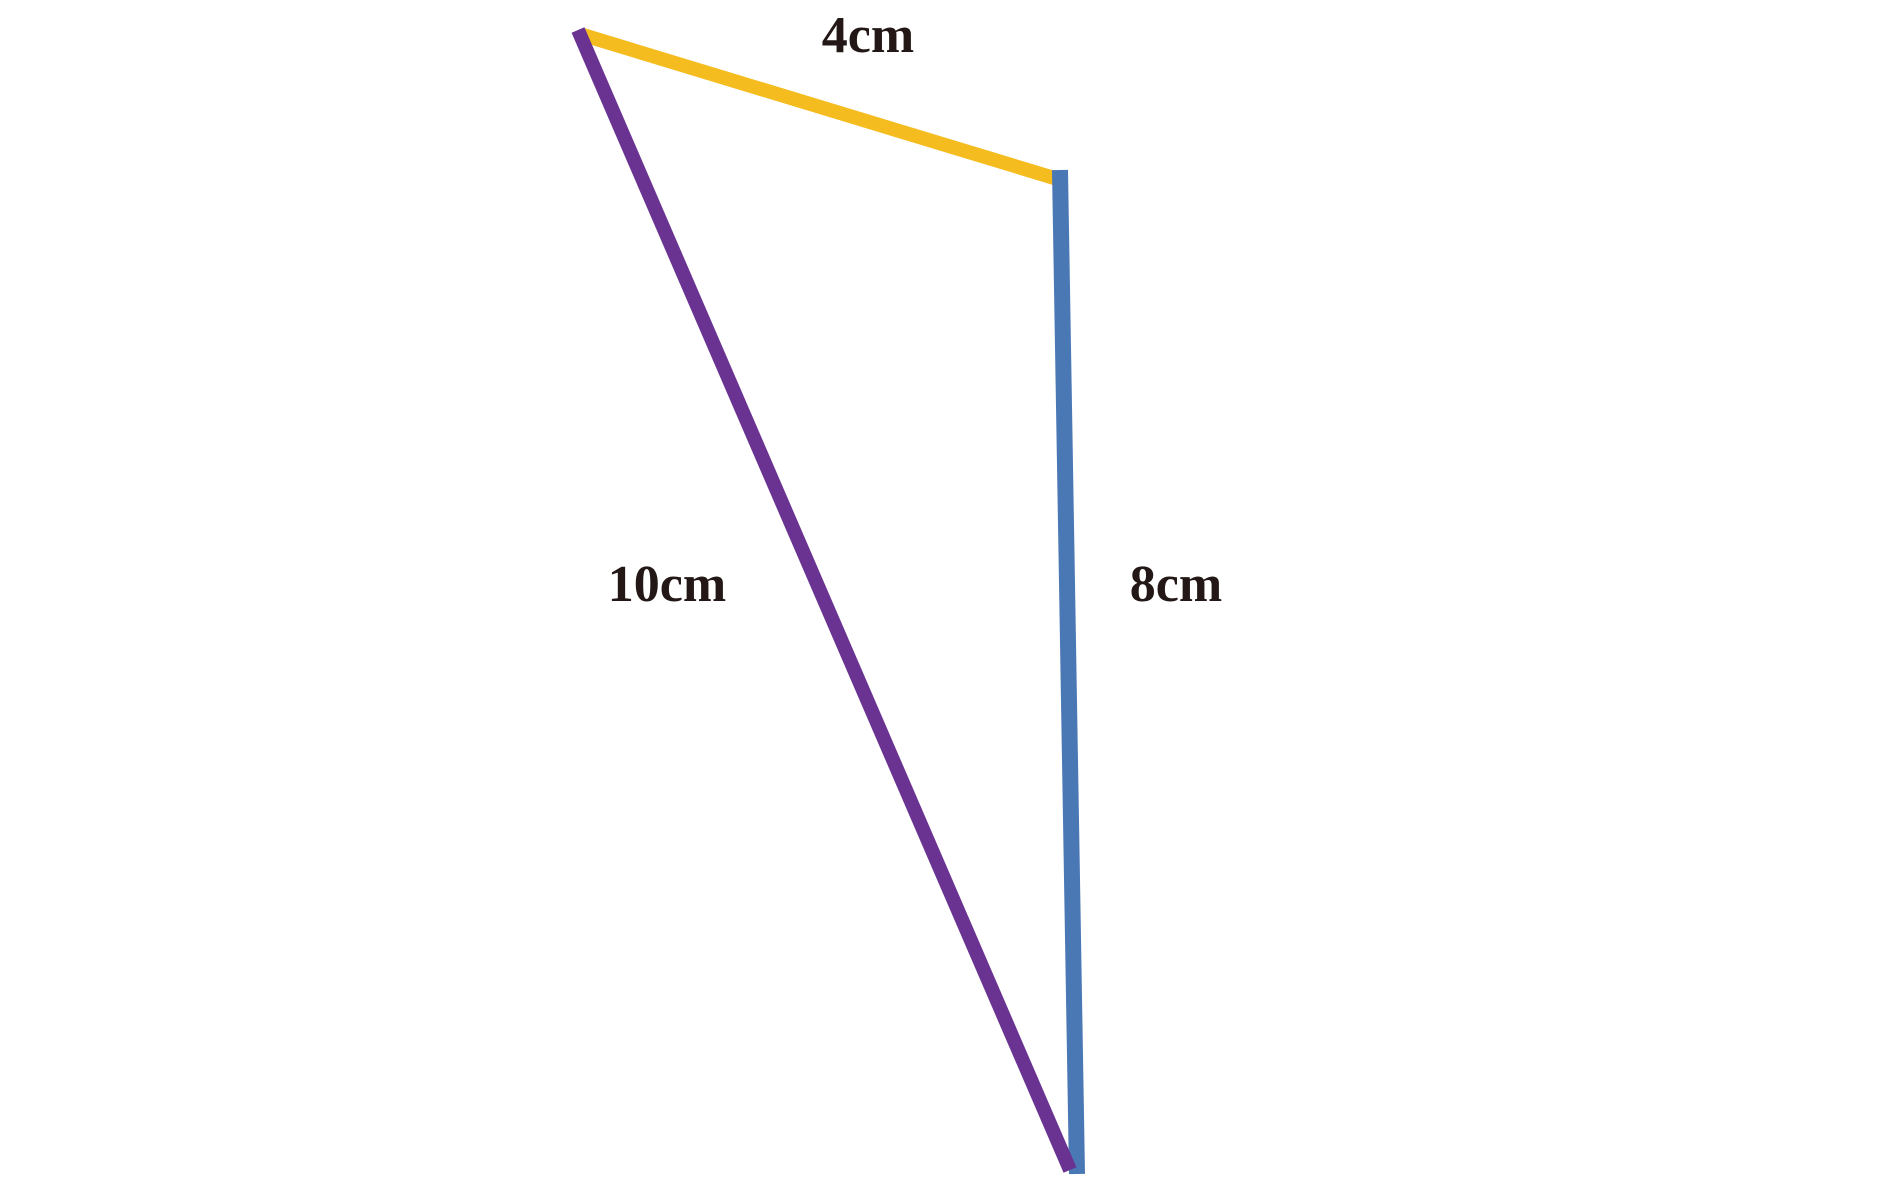 The image size is (1890, 1181). I want to click on triangle-side-right, so click(1068, 672).